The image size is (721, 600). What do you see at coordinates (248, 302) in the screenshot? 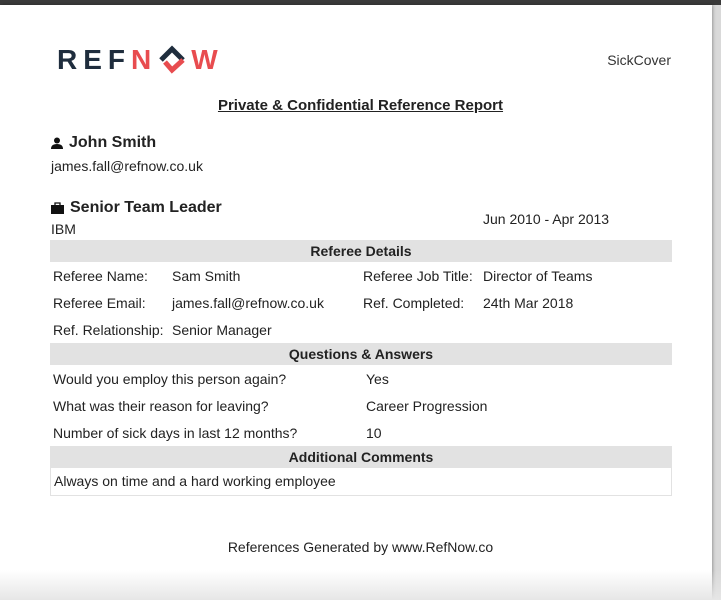
I see `referee-email: james.fall@refnow.co.uk` at bounding box center [248, 302].